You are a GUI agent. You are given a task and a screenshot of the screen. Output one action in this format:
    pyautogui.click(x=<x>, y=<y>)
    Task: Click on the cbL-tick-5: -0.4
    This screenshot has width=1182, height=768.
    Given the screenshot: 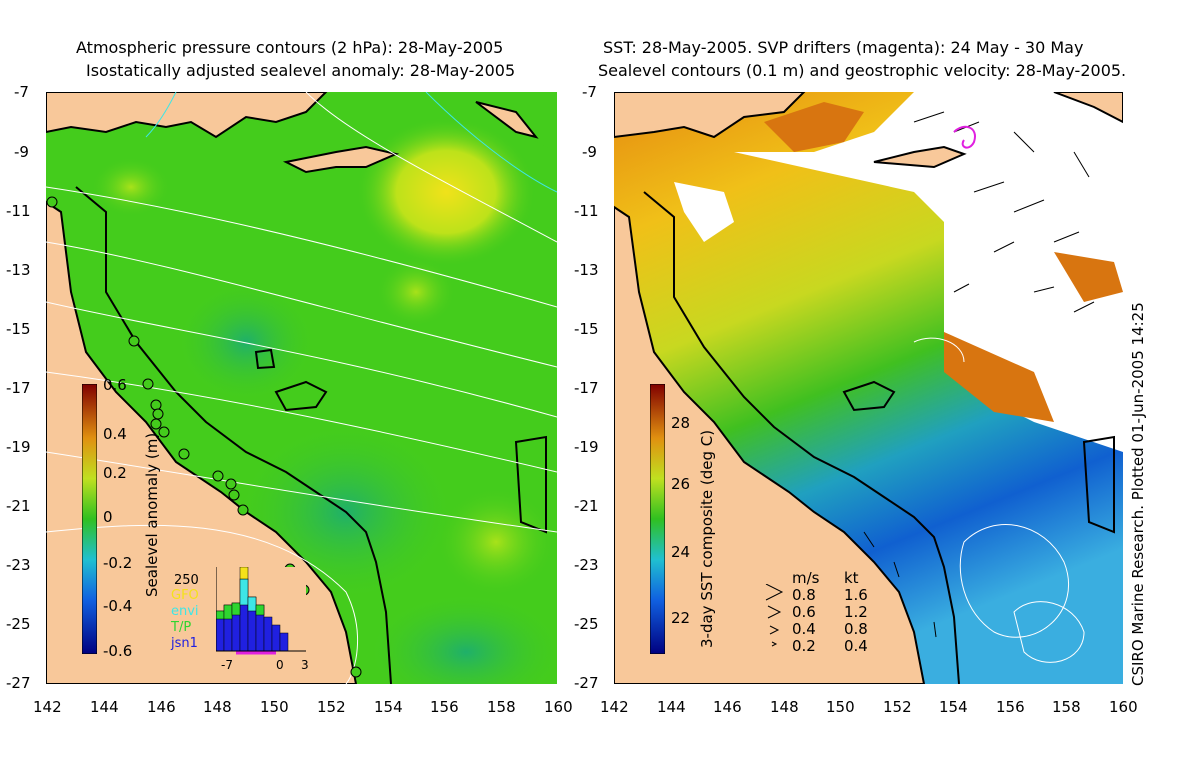 What is the action you would take?
    pyautogui.click(x=118, y=606)
    